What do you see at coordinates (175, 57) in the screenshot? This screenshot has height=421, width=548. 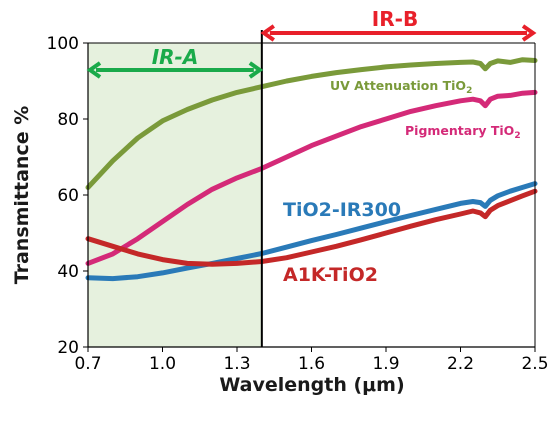 I see `ir-a-label: IR-A` at bounding box center [175, 57].